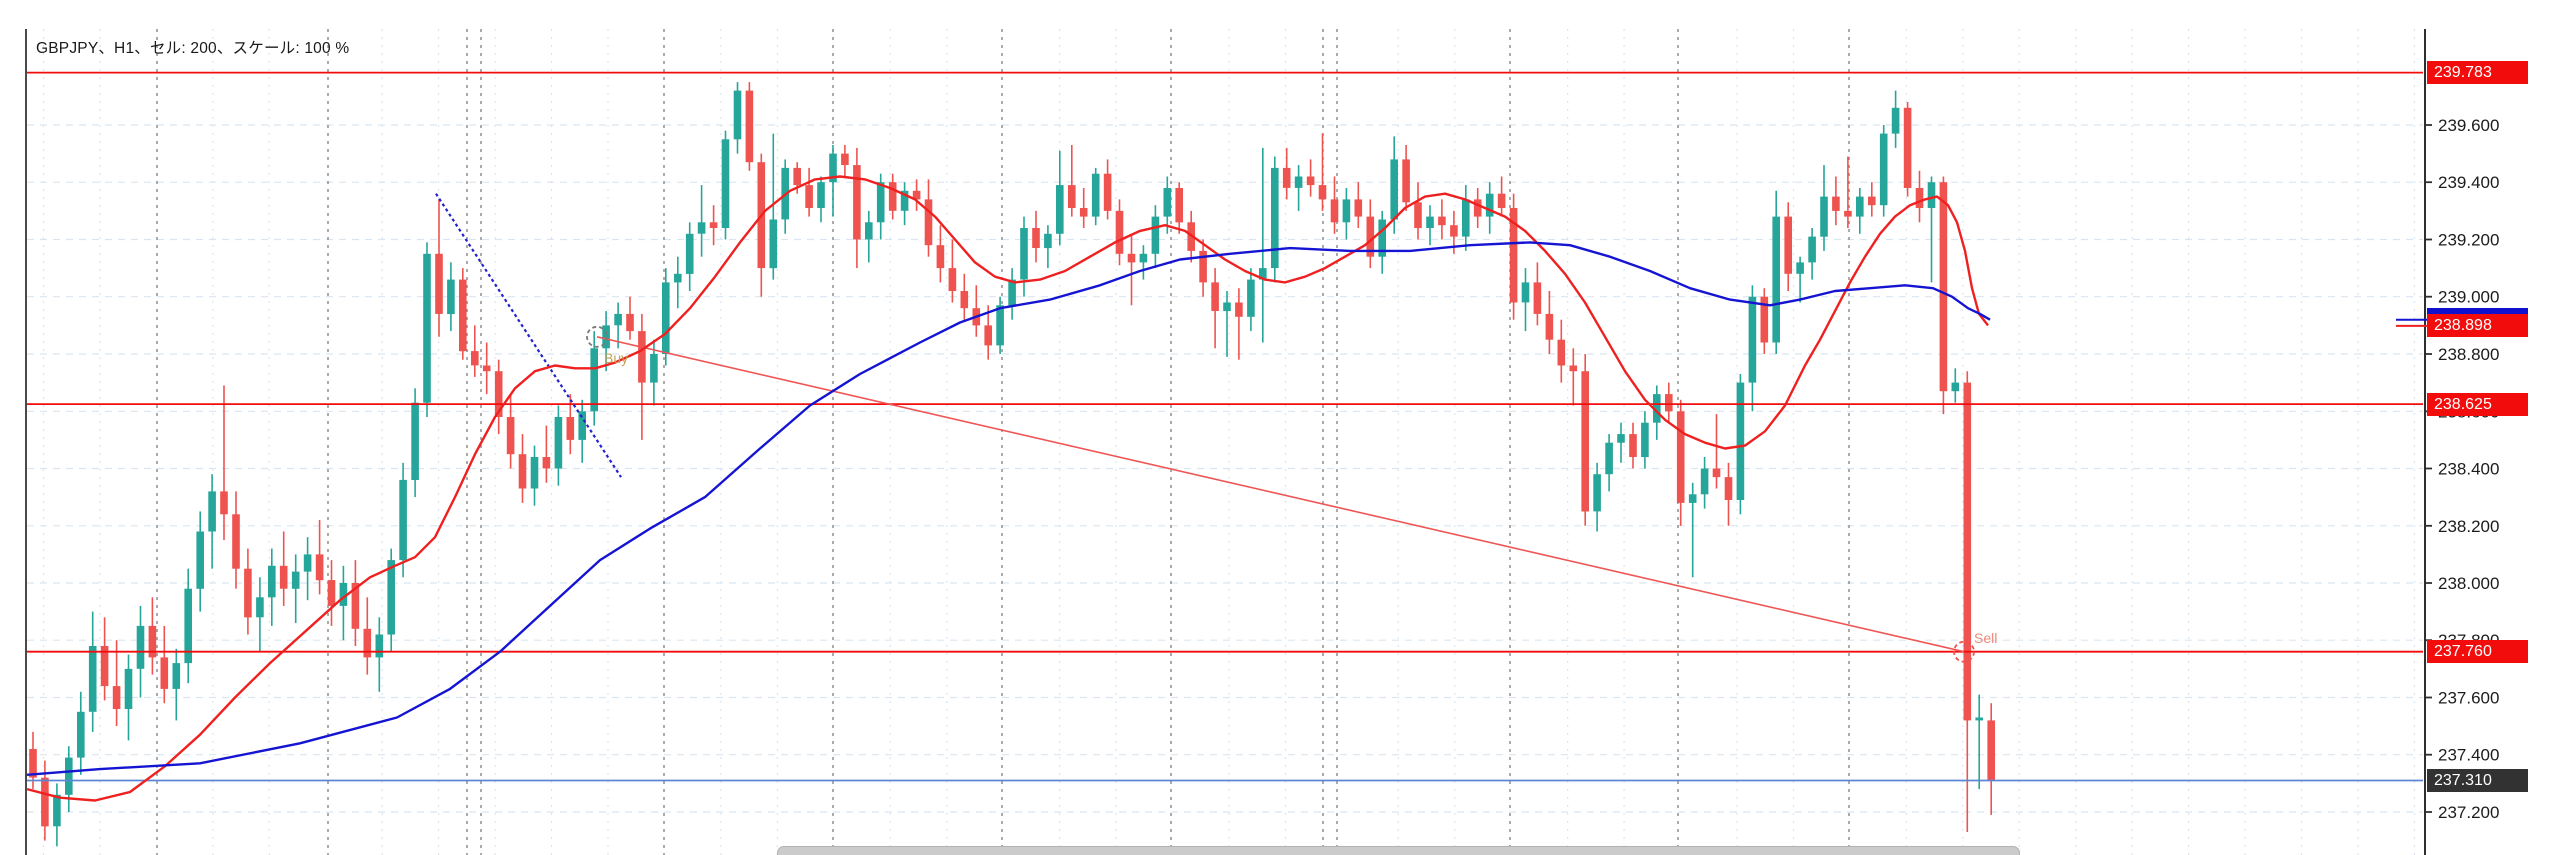 The image size is (2560, 855). I want to click on axis-tick-label: 237.200, so click(2468, 812).